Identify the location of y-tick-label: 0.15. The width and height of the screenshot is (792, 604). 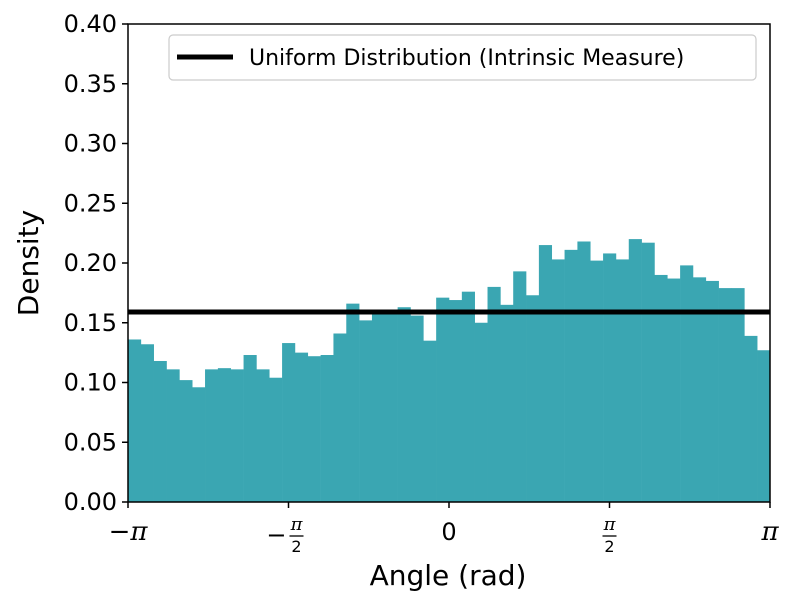
(90, 323).